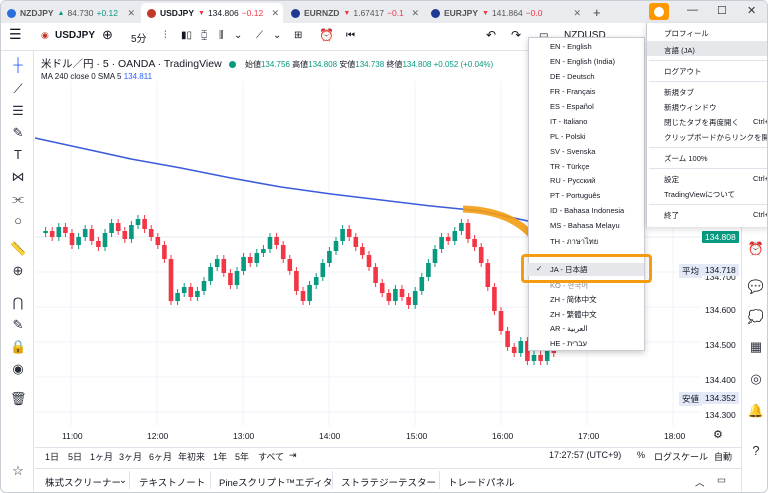  What do you see at coordinates (18, 110) in the screenshot?
I see `horizontal-lines-icon: ☰` at bounding box center [18, 110].